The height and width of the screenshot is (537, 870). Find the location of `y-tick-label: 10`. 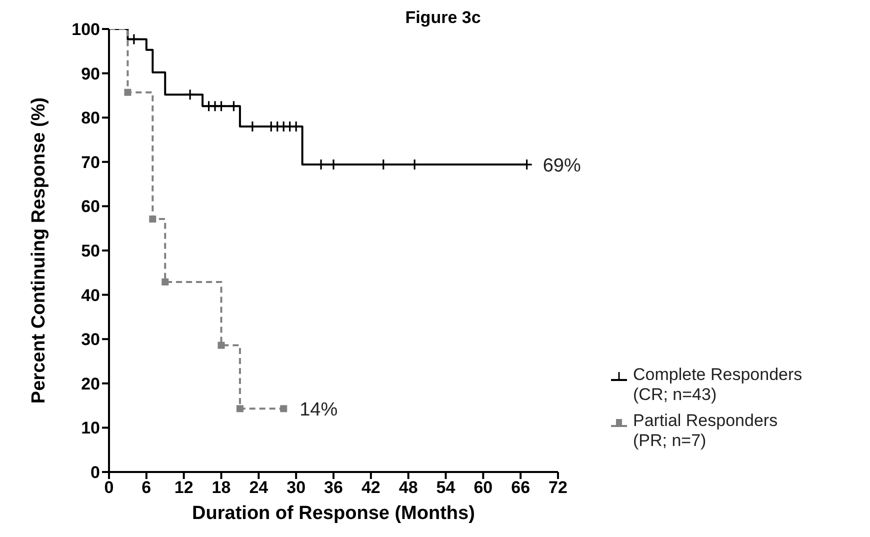

y-tick-label: 10 is located at coordinates (90, 428).